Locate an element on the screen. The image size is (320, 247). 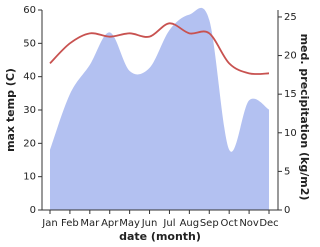
x-tick-label: May is located at coordinates (129, 223).